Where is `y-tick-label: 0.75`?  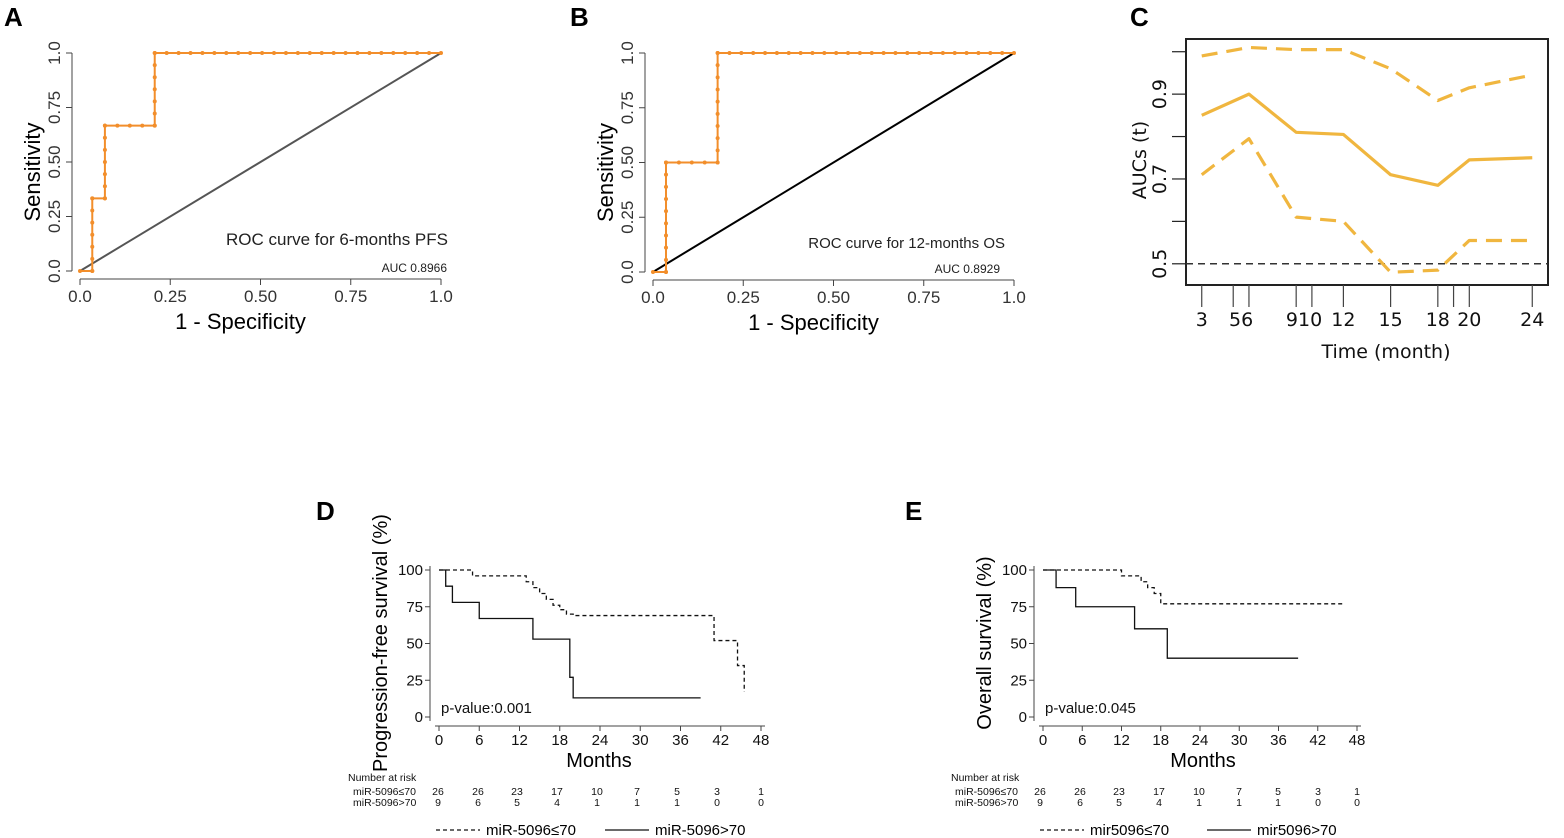
y-tick-label: 0.75 is located at coordinates (627, 107).